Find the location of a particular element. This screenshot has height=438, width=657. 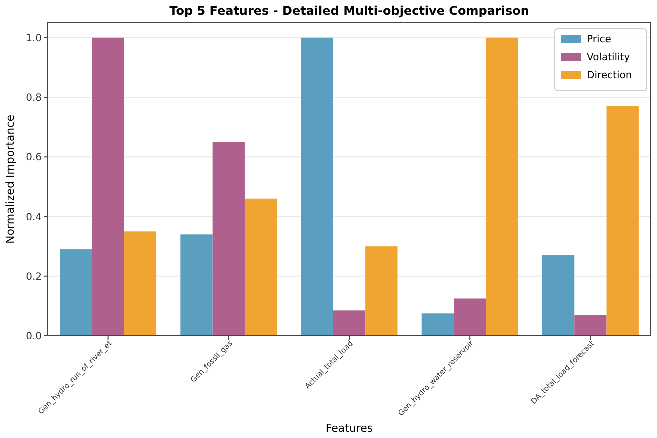

legend-label: Price is located at coordinates (599, 40).